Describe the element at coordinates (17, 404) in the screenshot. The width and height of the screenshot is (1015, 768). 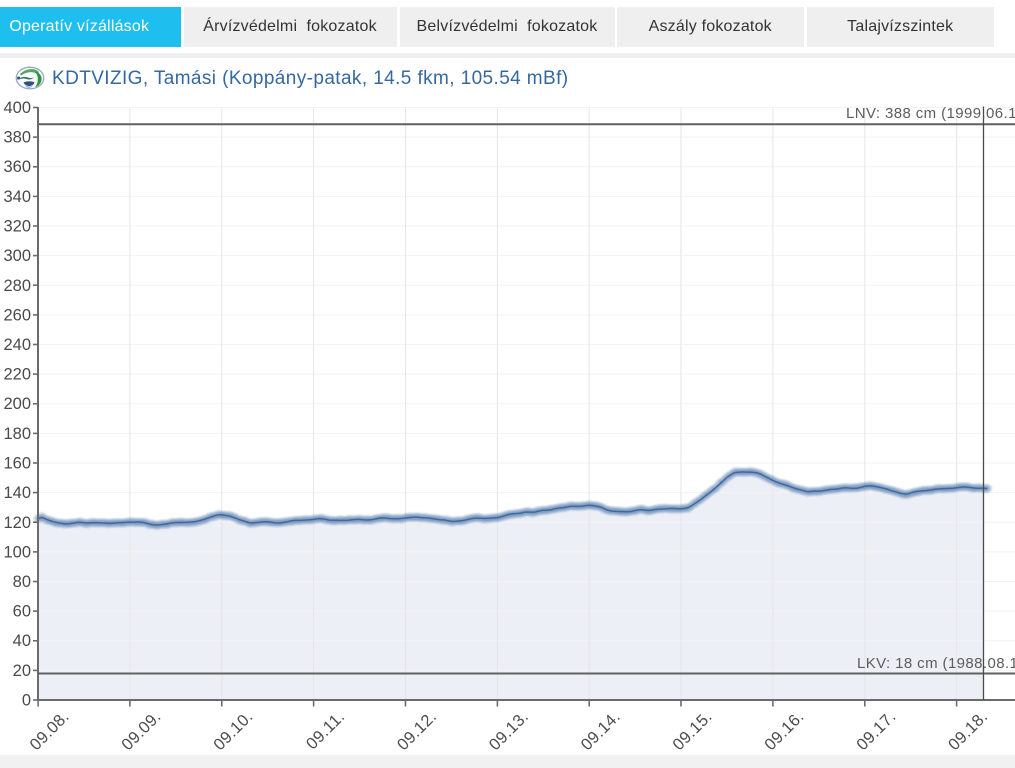
I see `svg-text: 200` at that location.